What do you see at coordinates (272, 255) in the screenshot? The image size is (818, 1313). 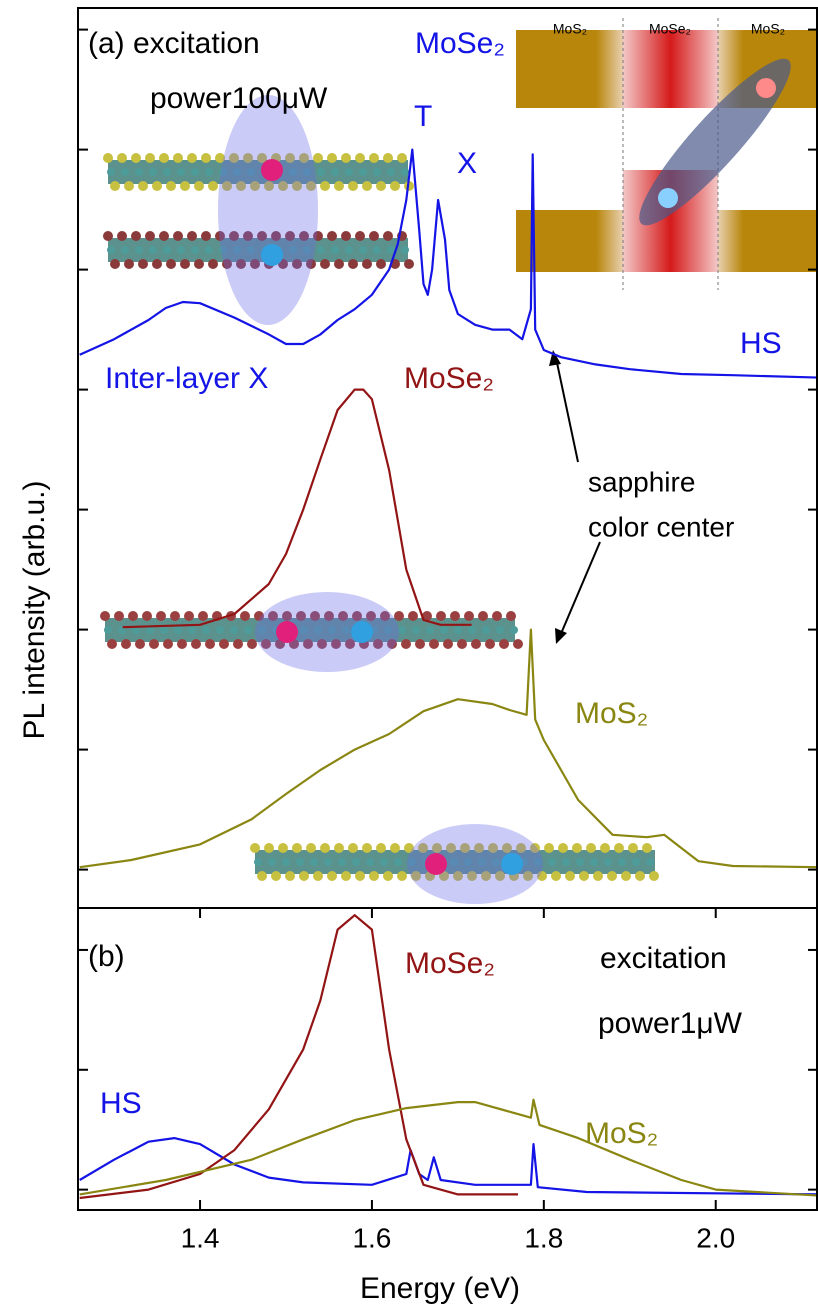 I see `carrier` at bounding box center [272, 255].